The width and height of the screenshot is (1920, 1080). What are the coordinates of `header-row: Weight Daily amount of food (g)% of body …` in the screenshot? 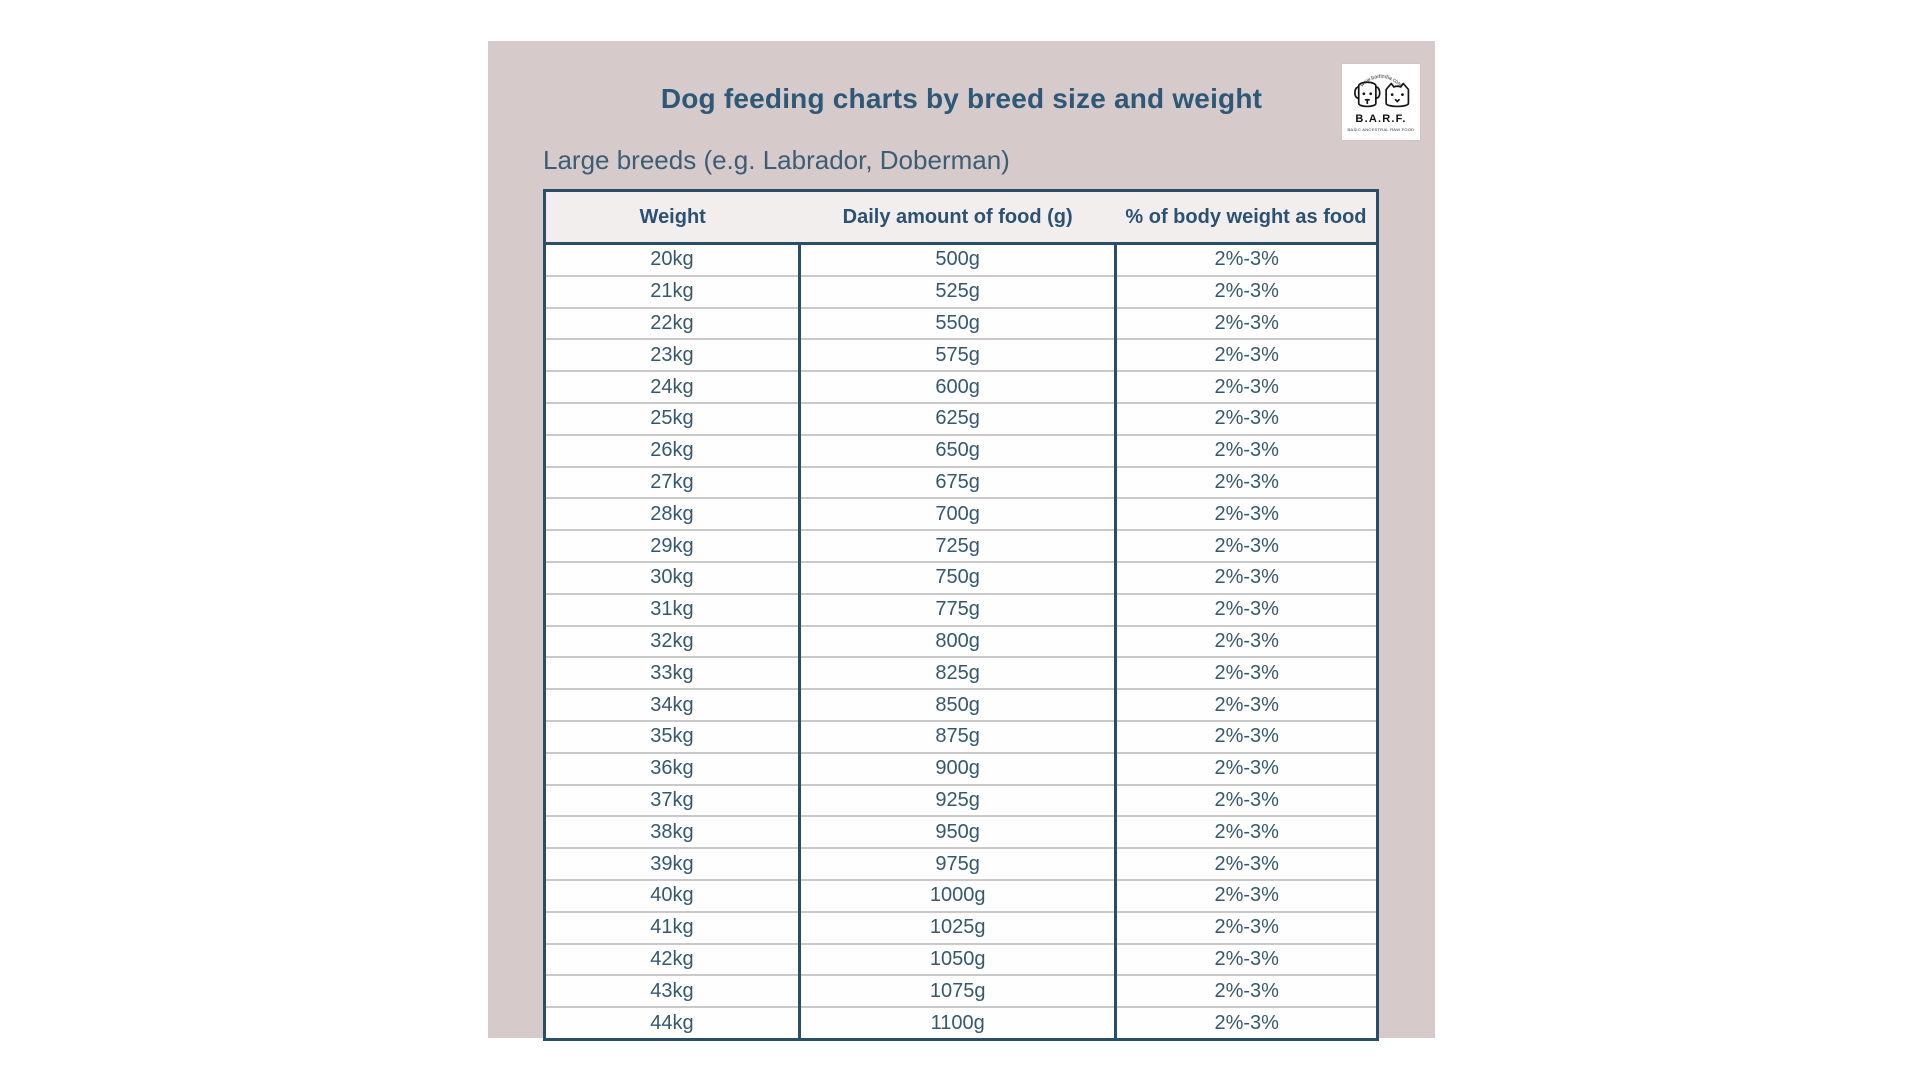 It's located at (961, 217).